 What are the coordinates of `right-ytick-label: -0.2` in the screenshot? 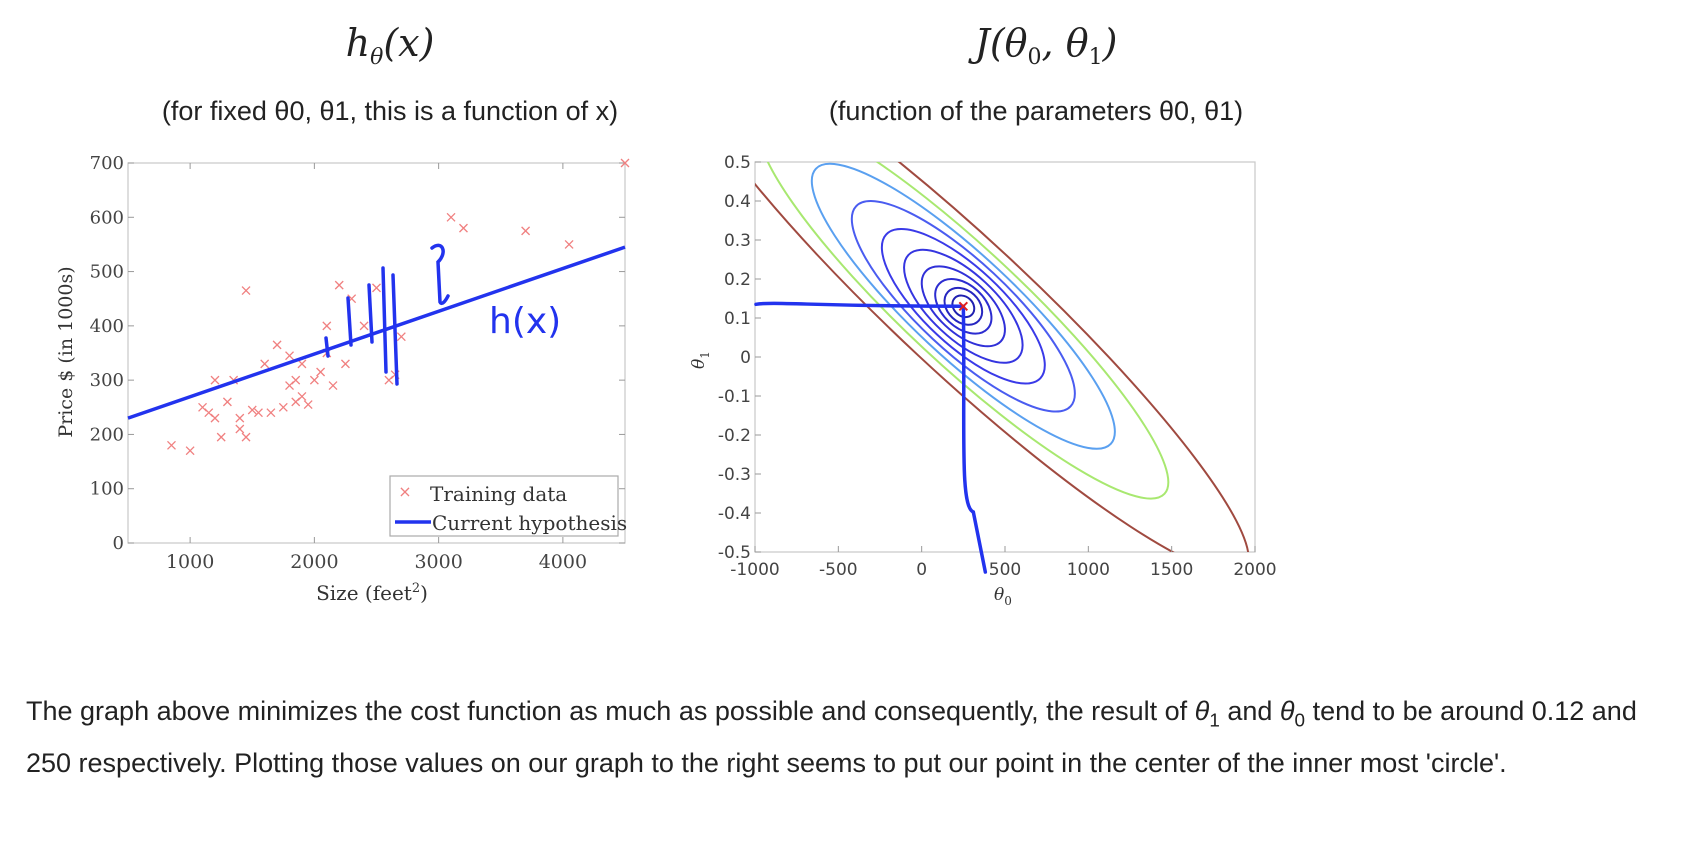 It's located at (734, 436).